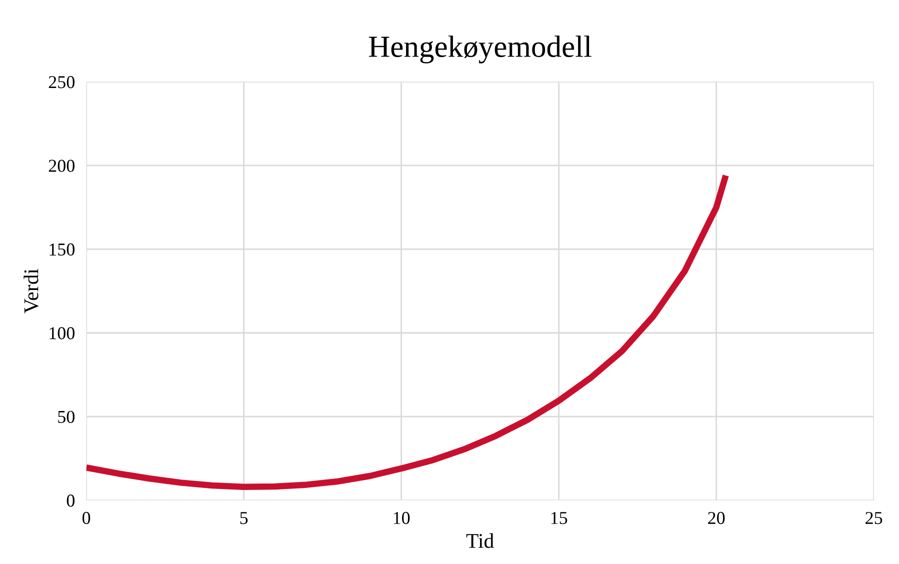  Describe the element at coordinates (716, 518) in the screenshot. I see `x-tick-label: 20` at that location.